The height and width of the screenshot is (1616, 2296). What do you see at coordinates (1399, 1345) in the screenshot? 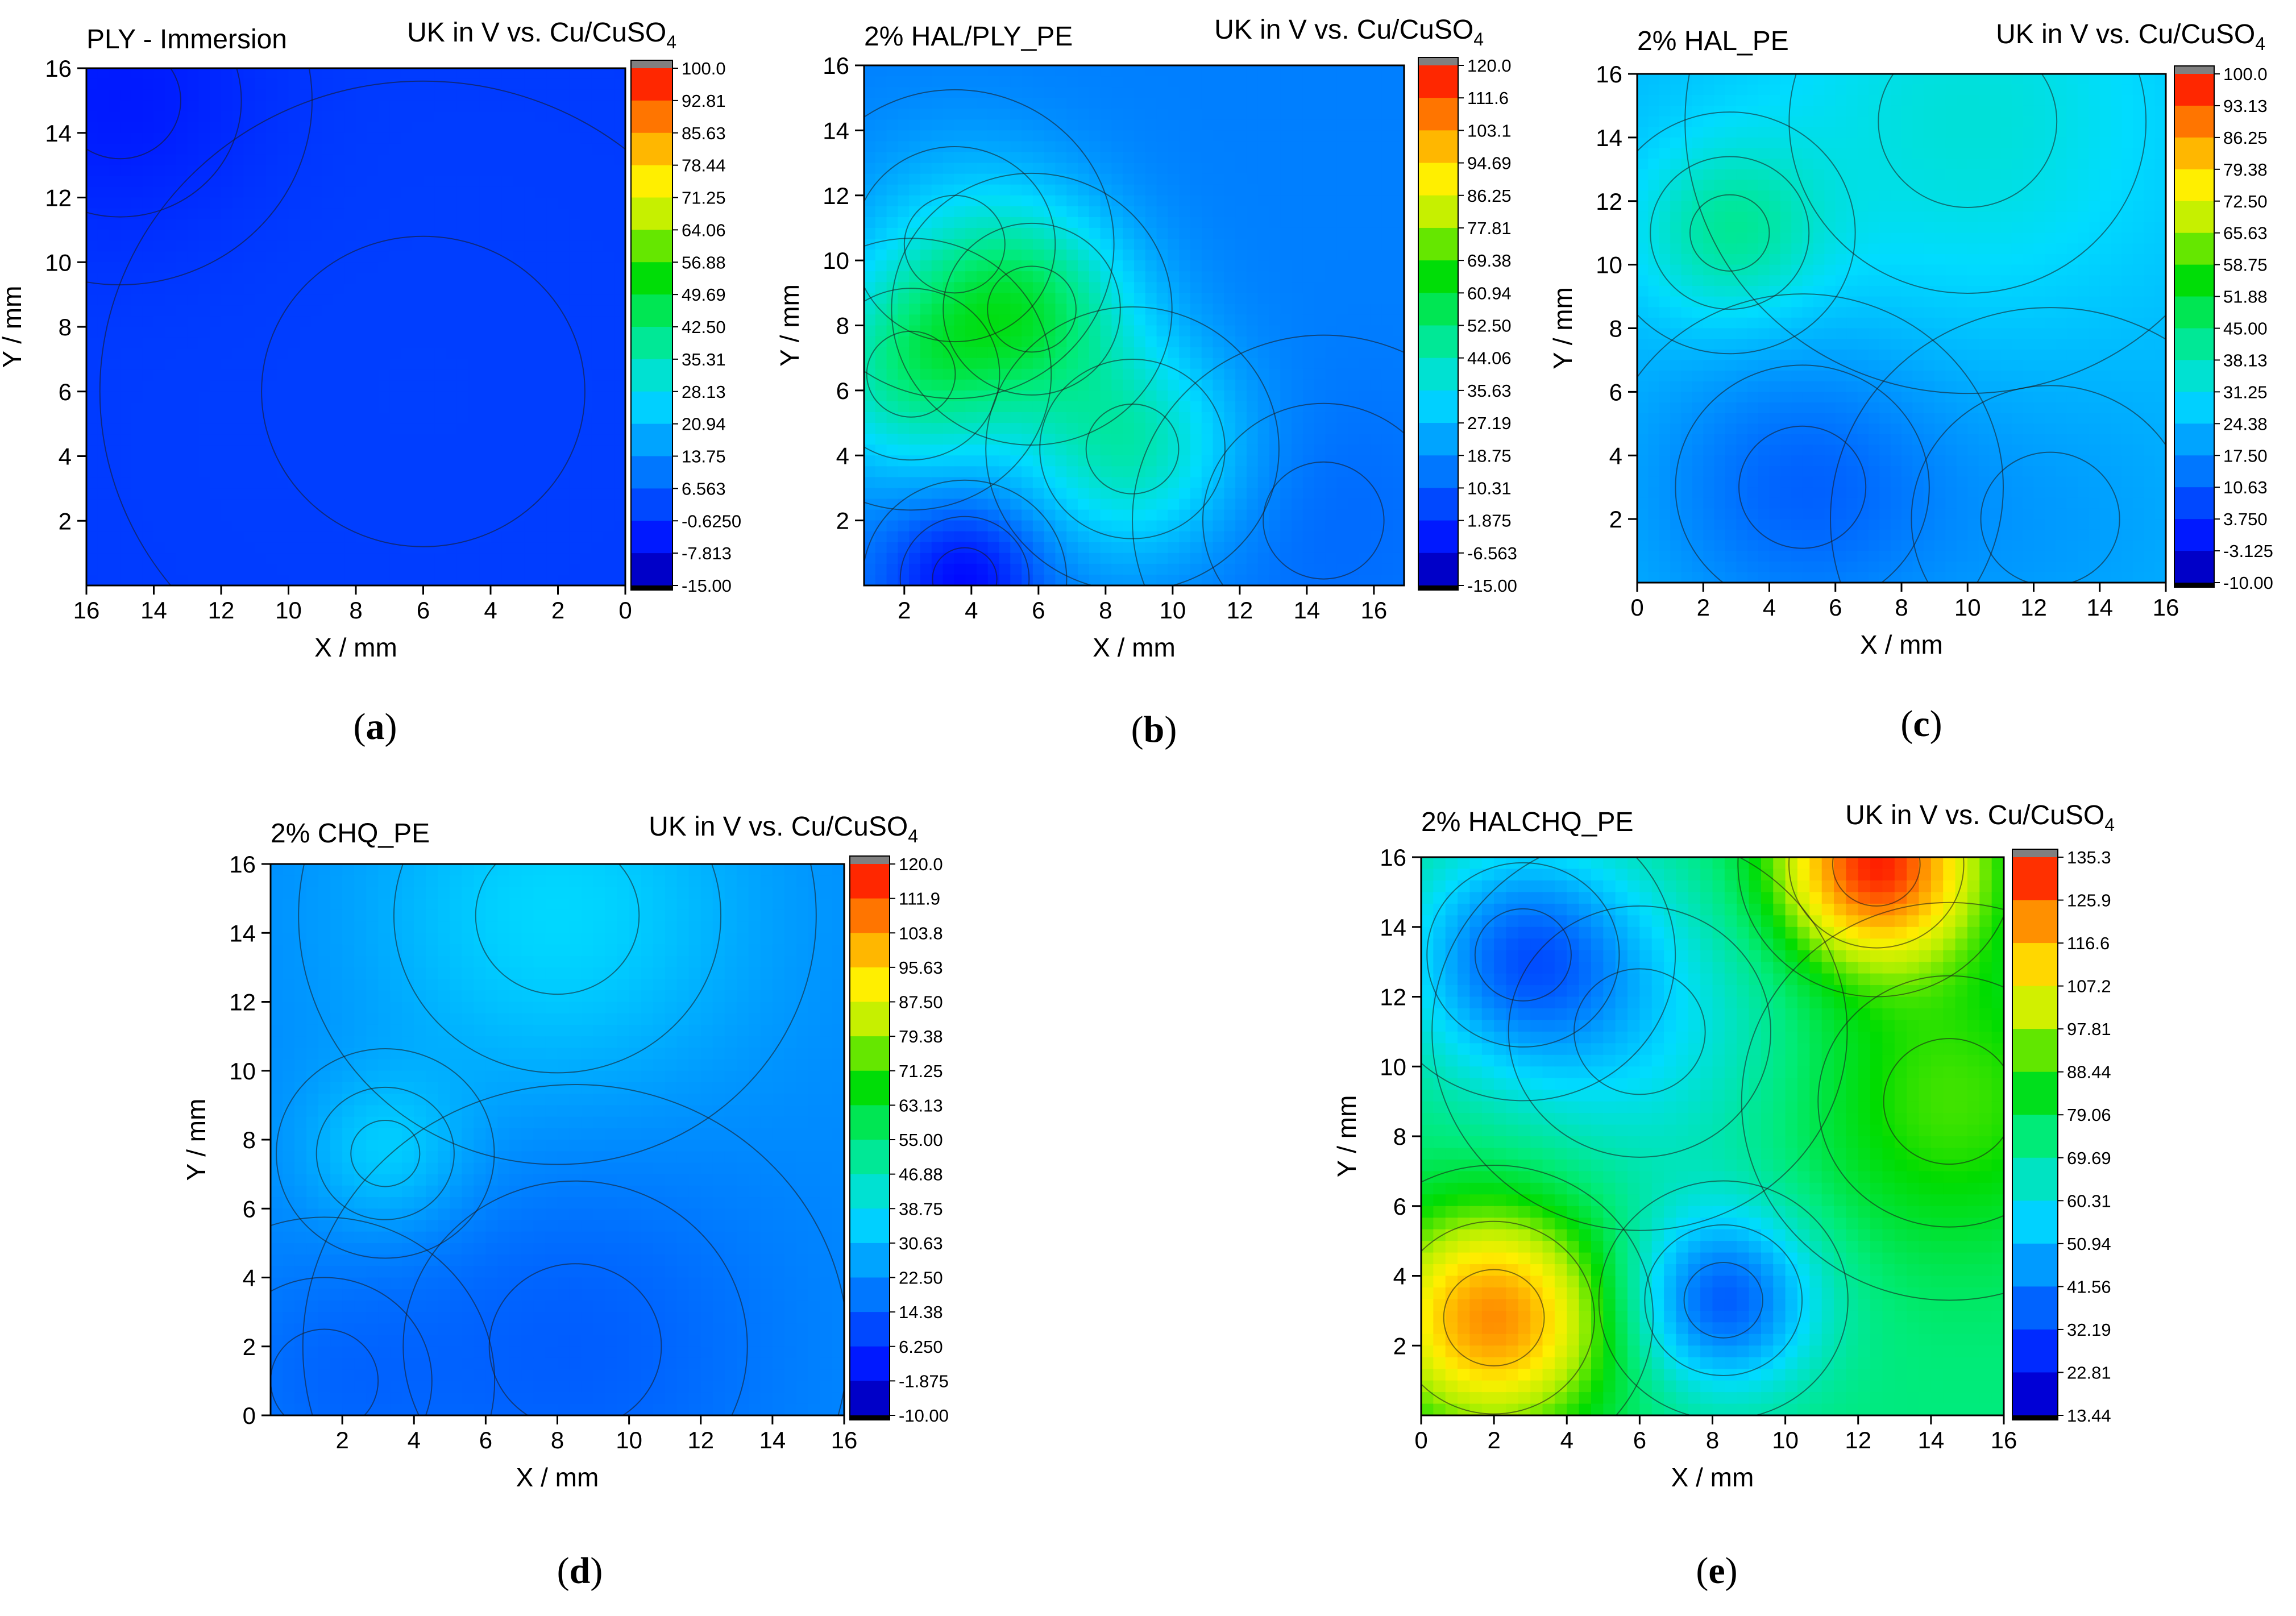
I see `y-tick-label: 2` at bounding box center [1399, 1345].